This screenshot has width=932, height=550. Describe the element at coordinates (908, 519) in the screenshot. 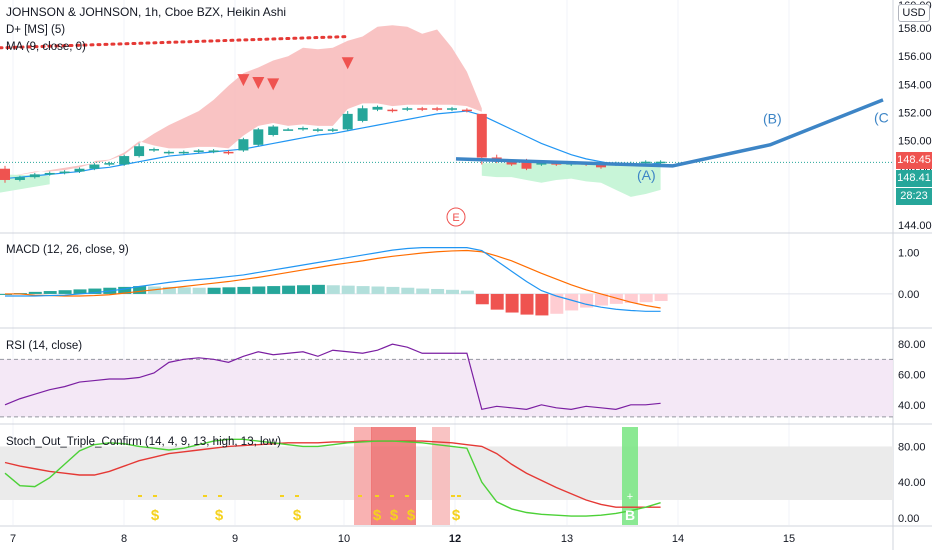

I see `stoch-tick-label: 0.00` at that location.